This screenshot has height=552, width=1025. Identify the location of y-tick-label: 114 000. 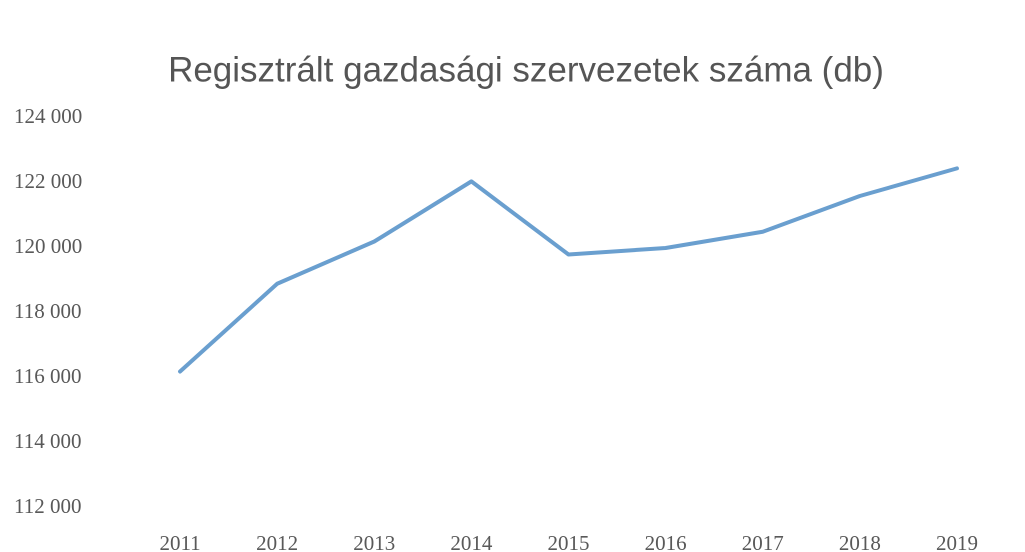
(47, 441).